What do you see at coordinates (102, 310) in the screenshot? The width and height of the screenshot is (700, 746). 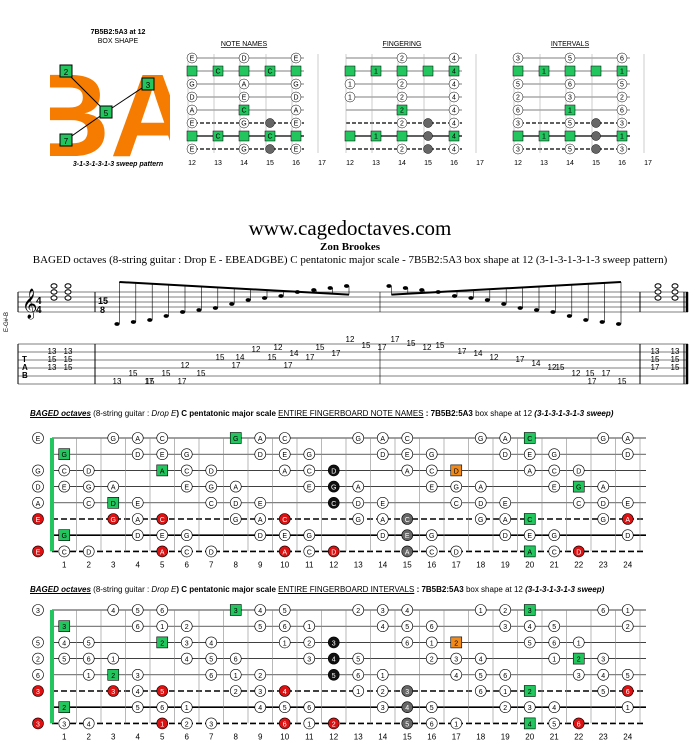 I see `svg-text: 8` at bounding box center [102, 310].